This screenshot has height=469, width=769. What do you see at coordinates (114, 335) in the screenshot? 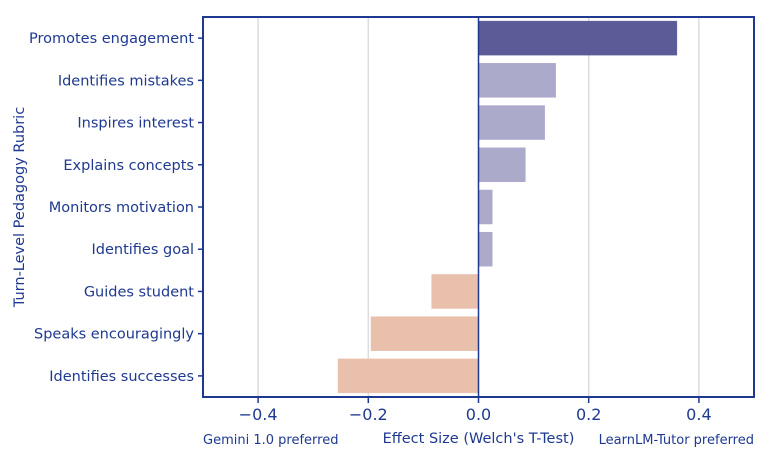
I see `y-tick-label: Speaks encouragingly` at bounding box center [114, 335].